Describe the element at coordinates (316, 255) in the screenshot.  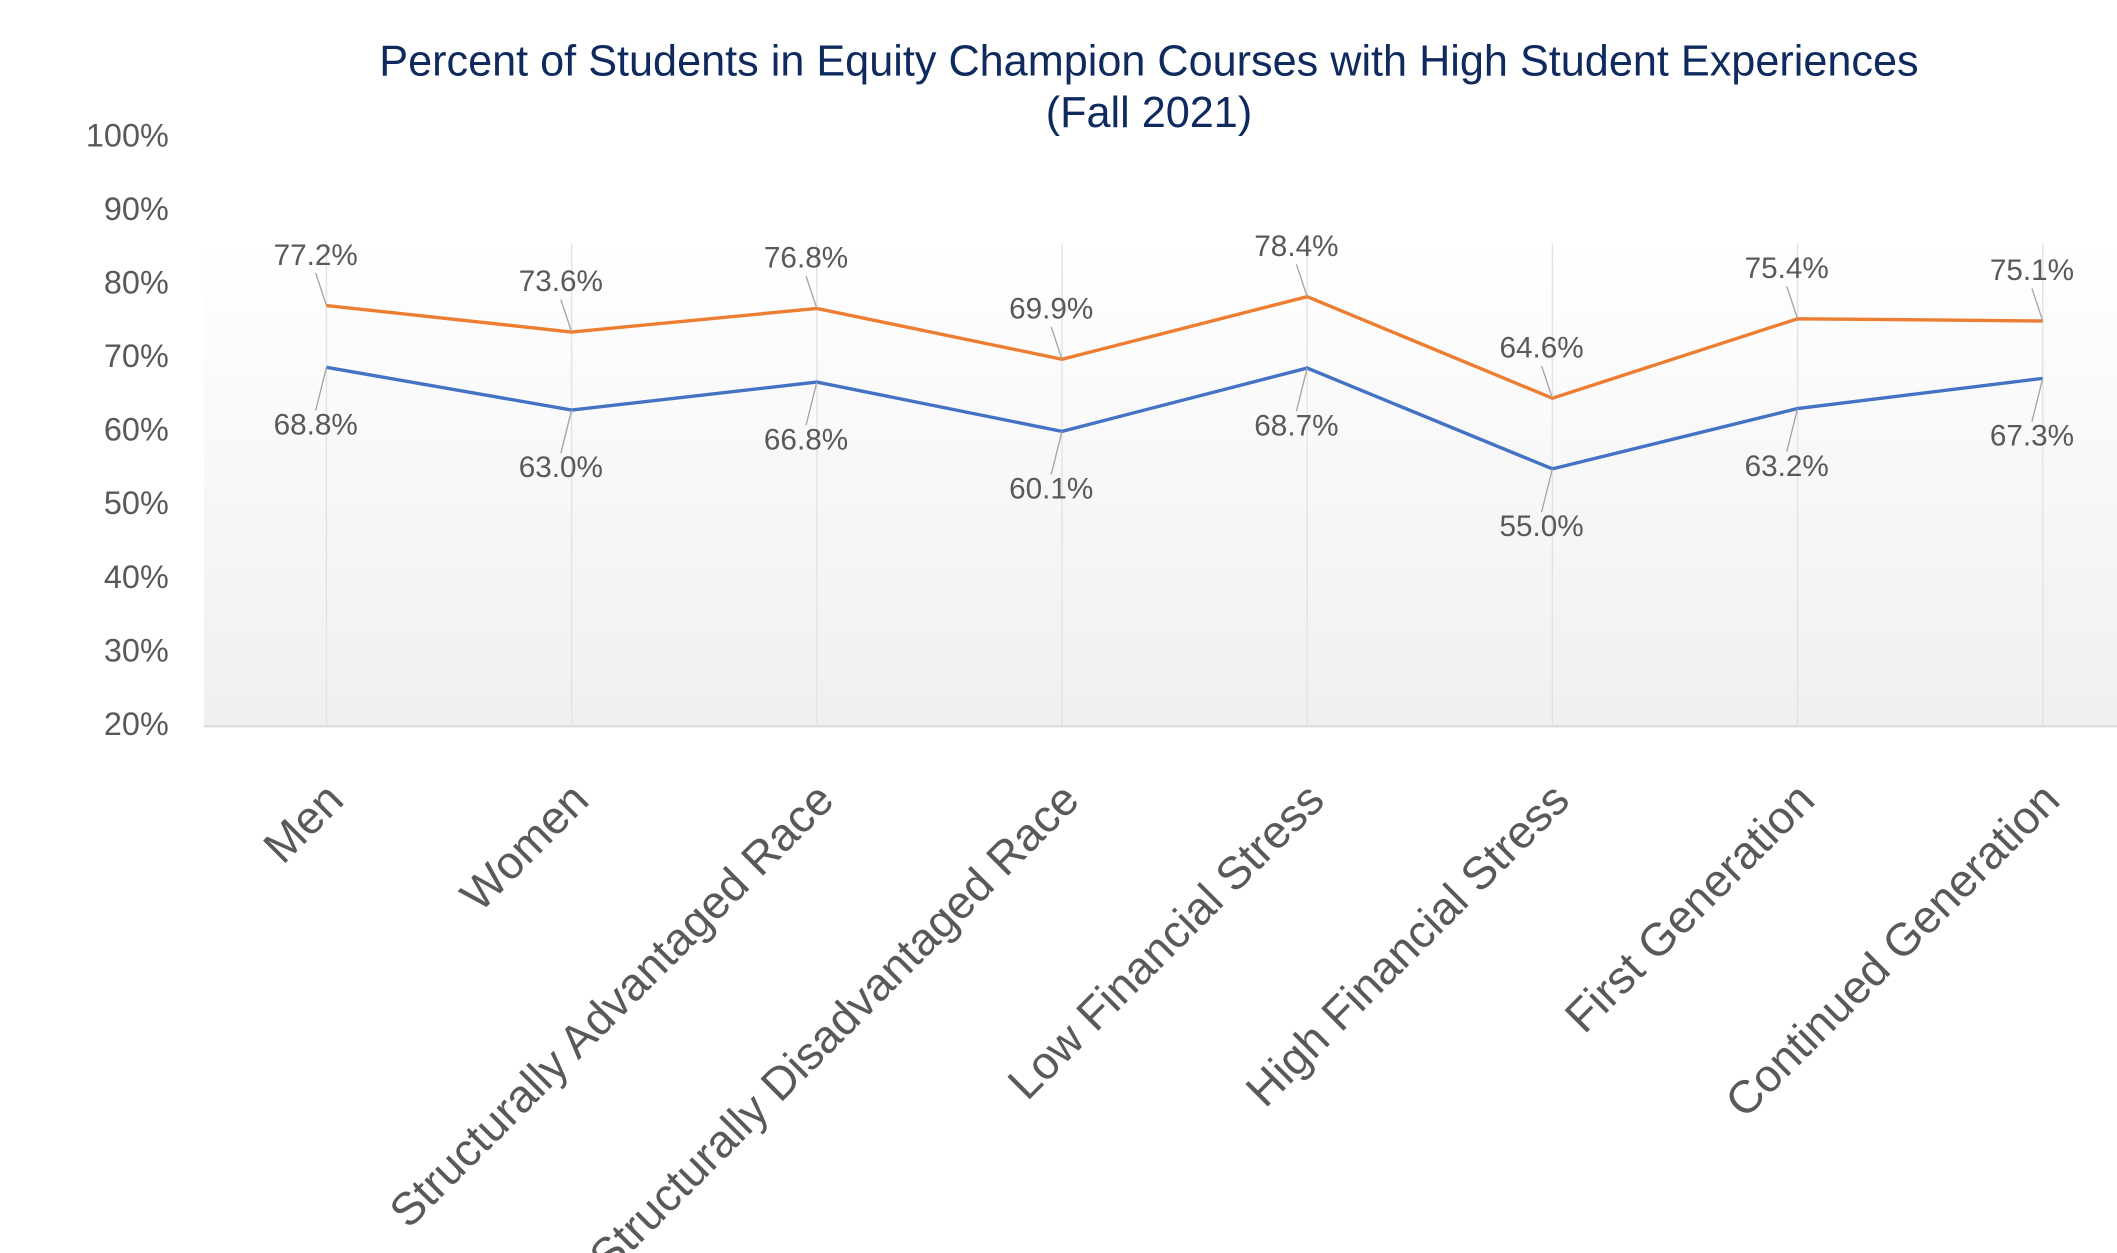
I see `data-label: 77.2%` at that location.